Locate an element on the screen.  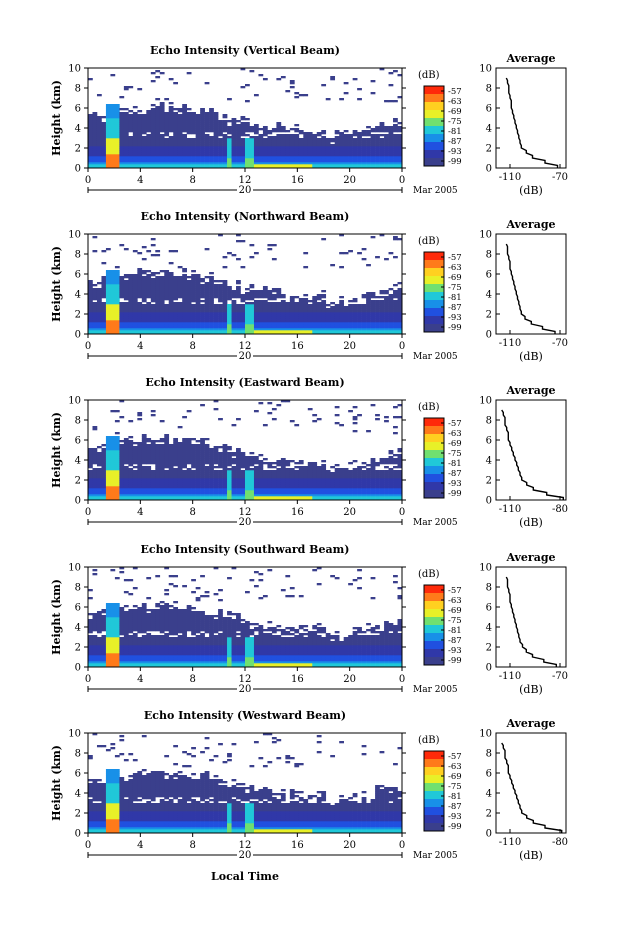
profile-y-tick-label: 8 is located at coordinates (489, 255).